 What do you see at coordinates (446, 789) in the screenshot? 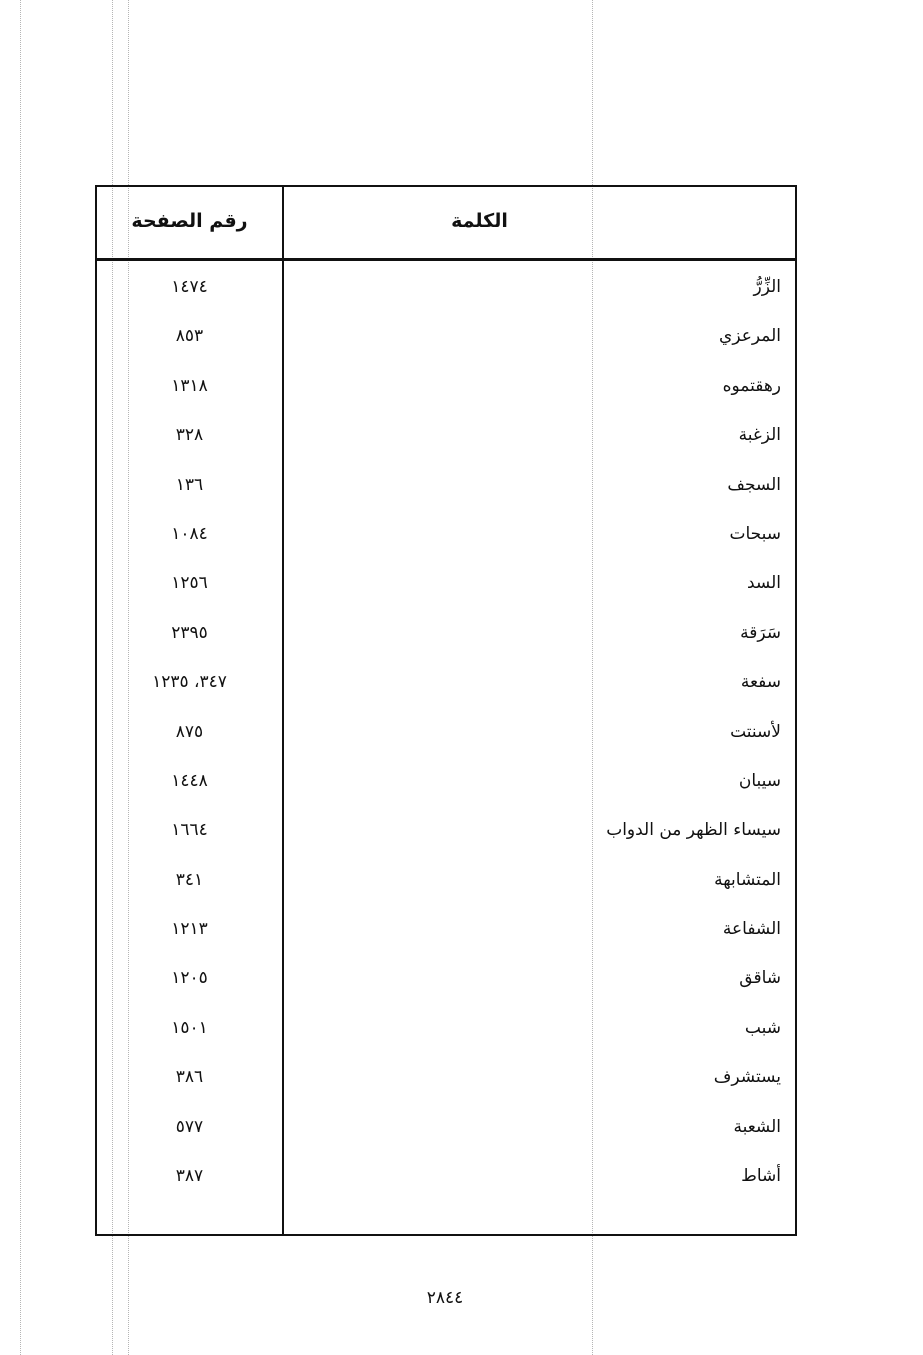
I see `table-row: ١٤٤٨ سيبان` at bounding box center [446, 789].